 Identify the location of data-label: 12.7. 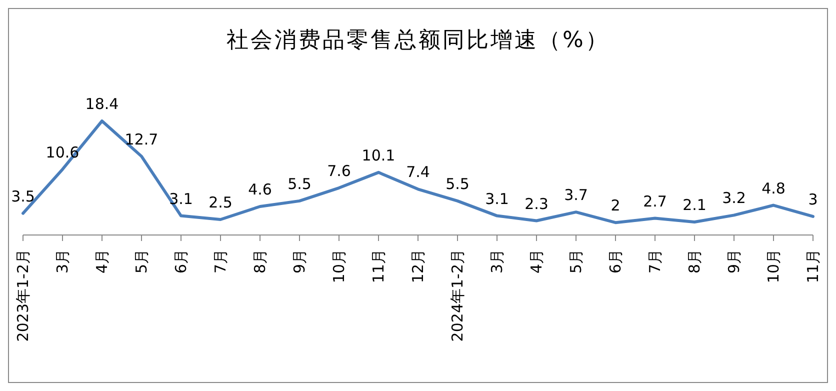
(141, 139).